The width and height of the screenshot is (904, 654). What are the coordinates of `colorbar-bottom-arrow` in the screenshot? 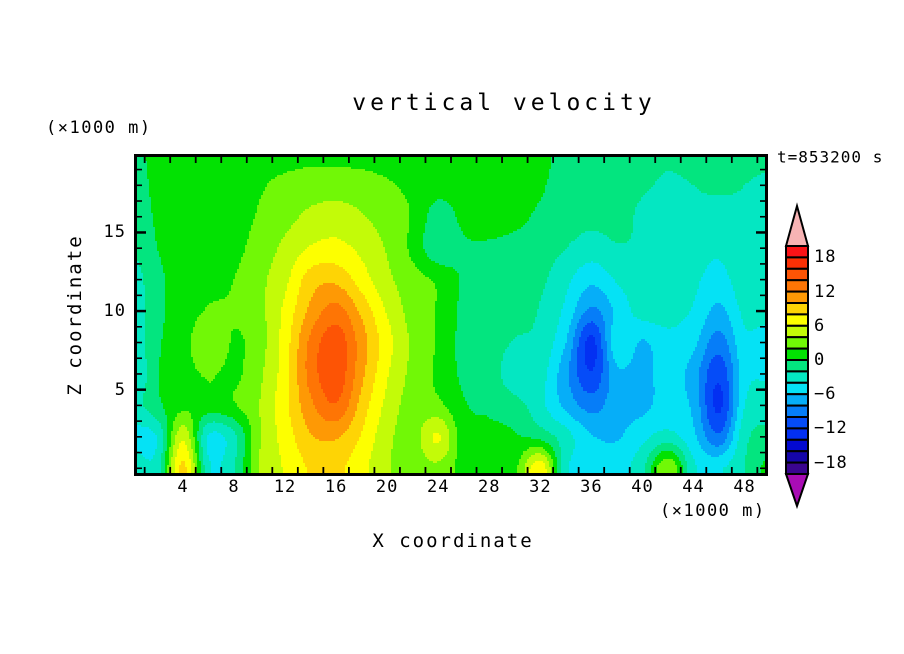 It's located at (797, 491).